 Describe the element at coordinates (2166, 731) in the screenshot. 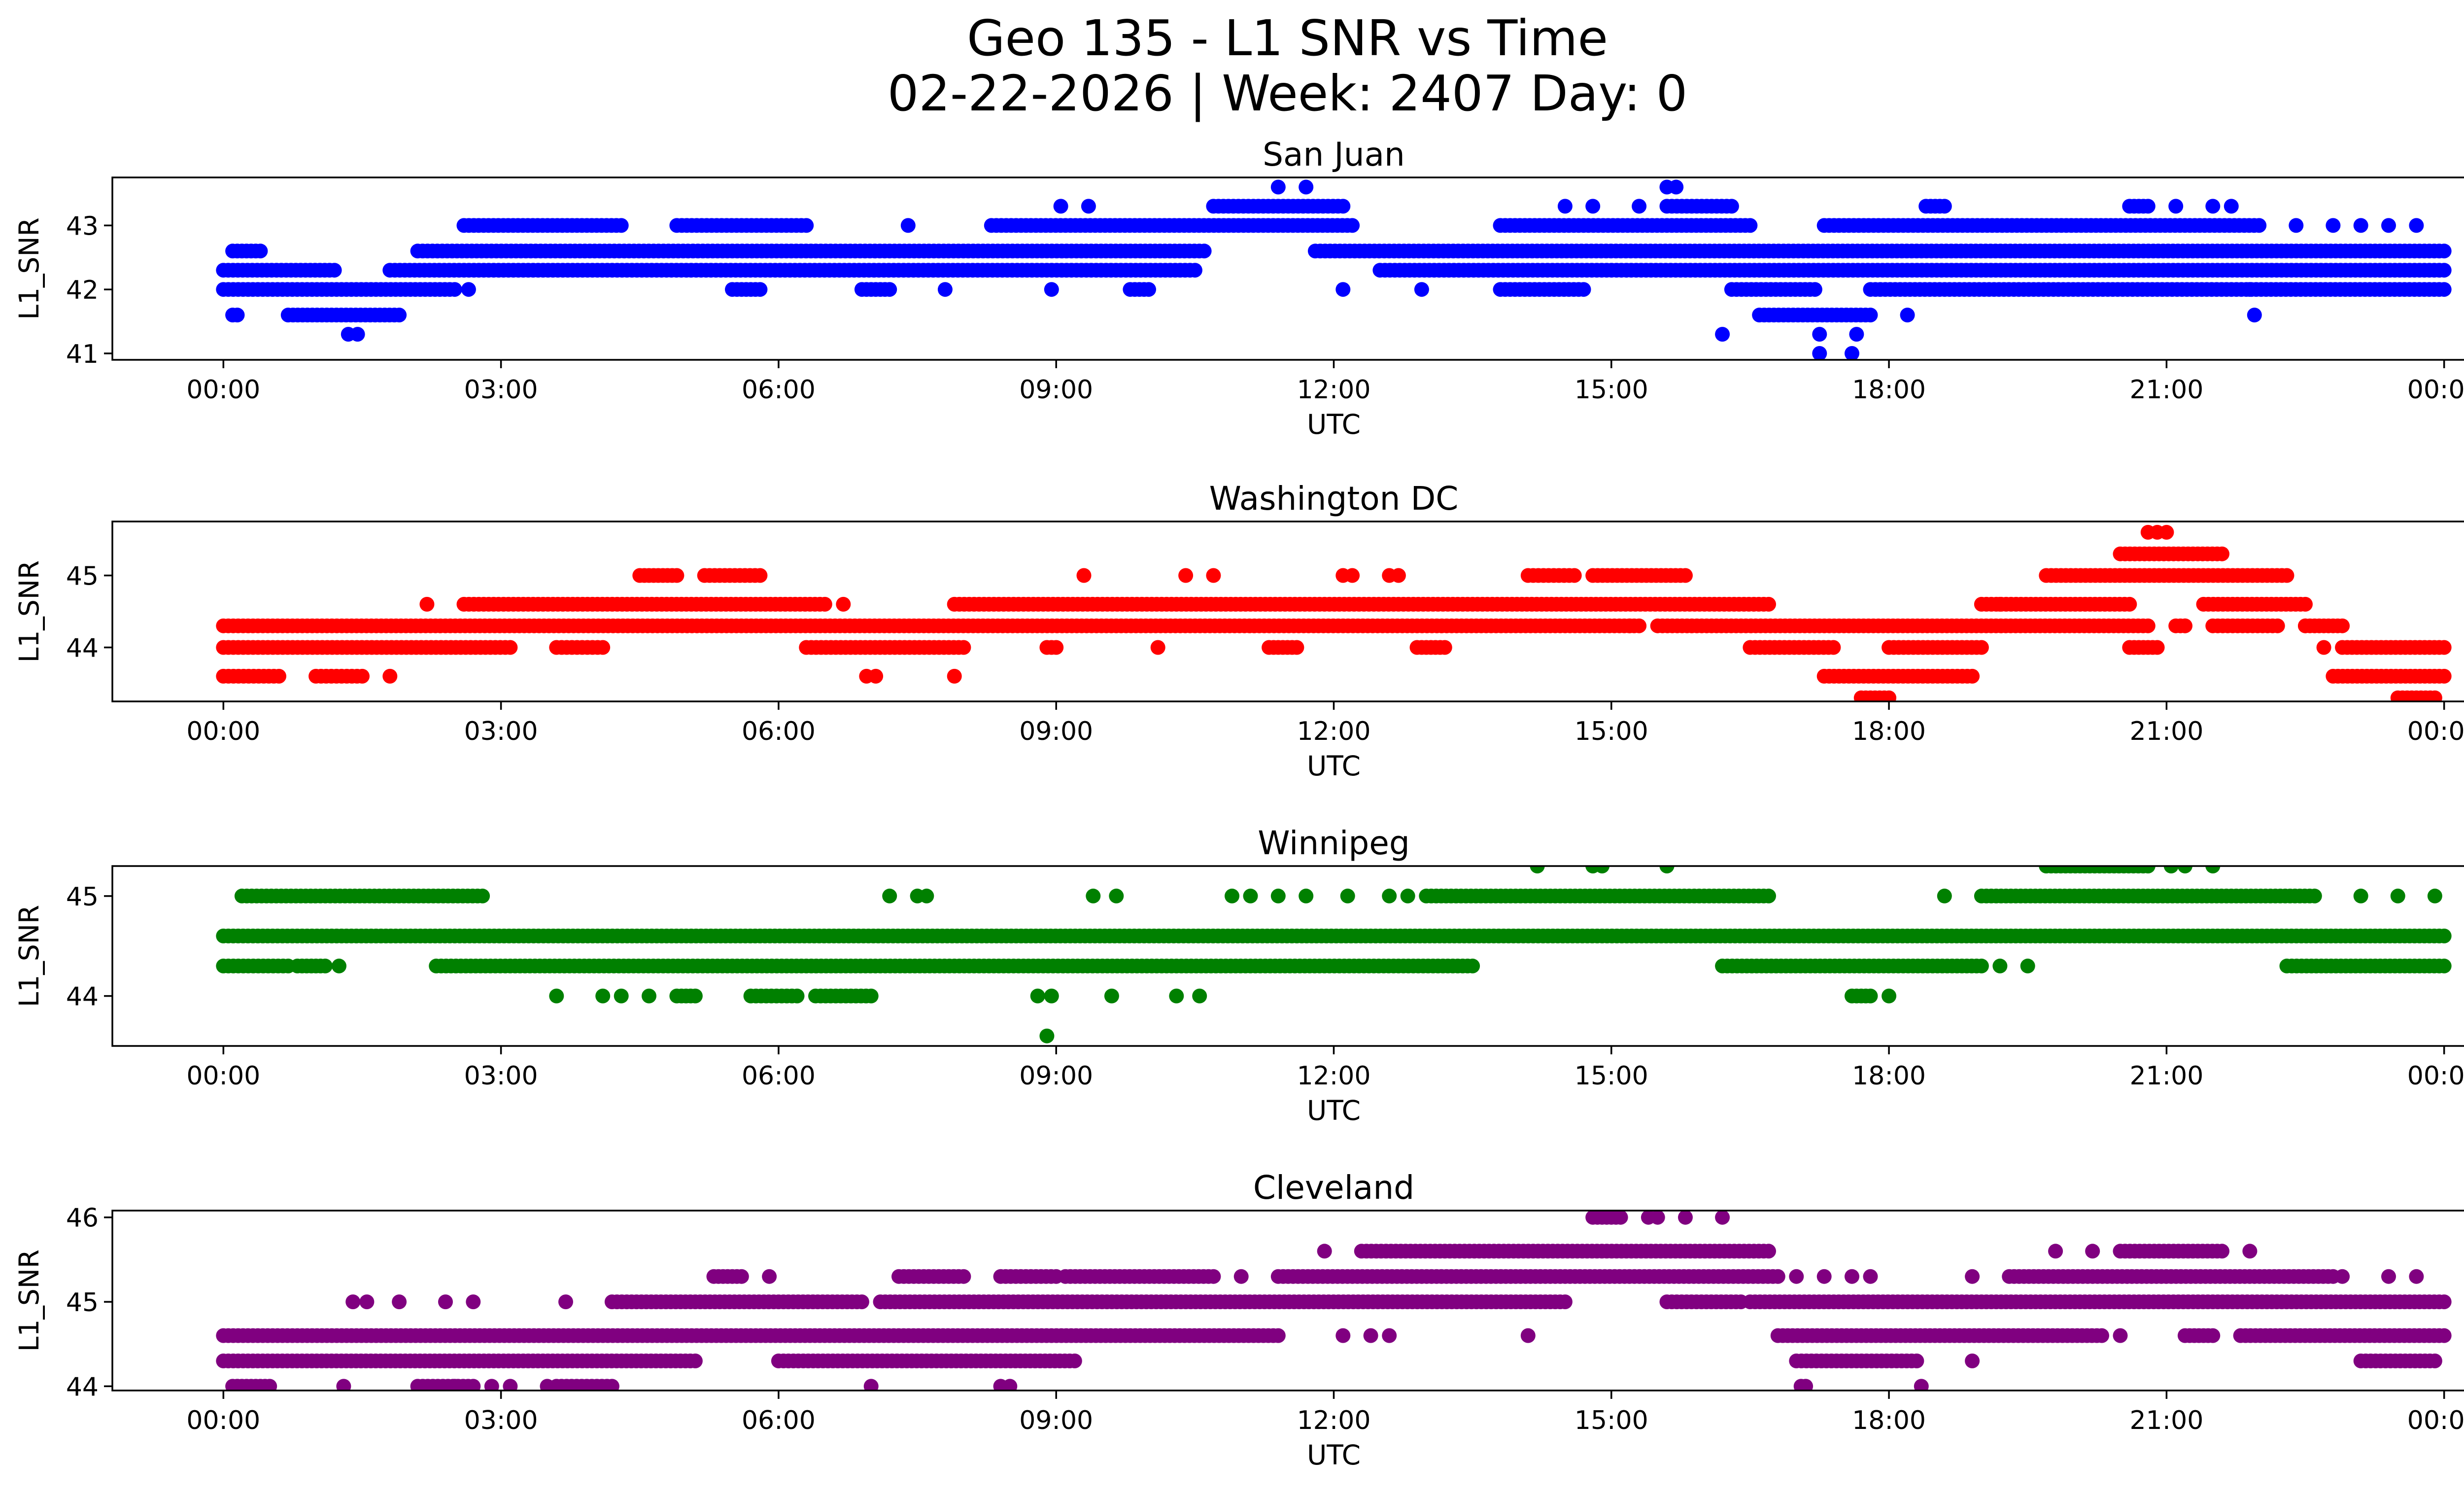

I see `x-tick-label: 21:00` at that location.